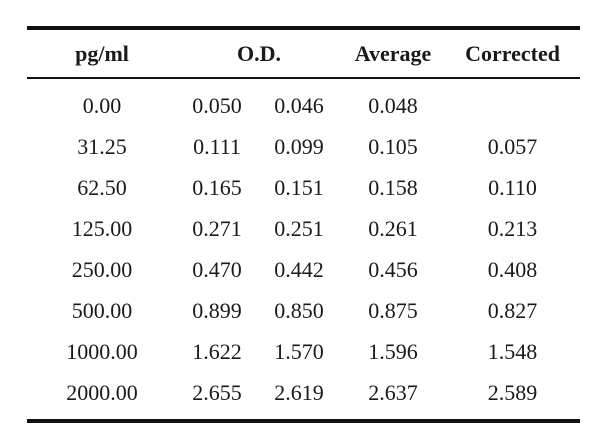 This screenshot has height=432, width=600. Describe the element at coordinates (299, 105) in the screenshot. I see `cell-od-2: 0.046` at that location.